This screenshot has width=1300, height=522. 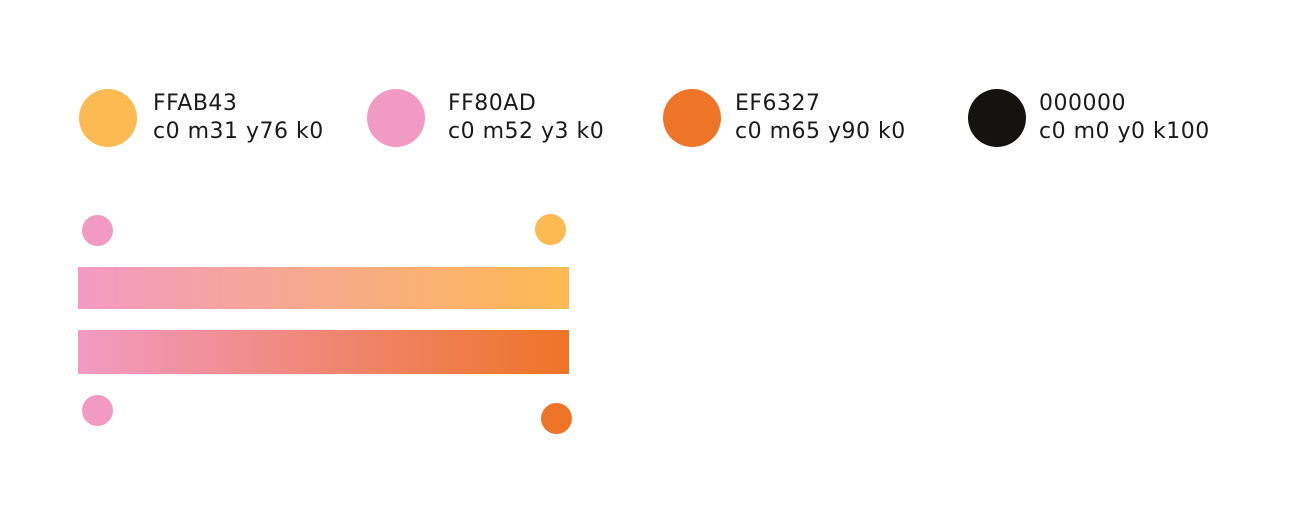 What do you see at coordinates (550, 229) in the screenshot?
I see `gradient-end-dot-yellow` at bounding box center [550, 229].